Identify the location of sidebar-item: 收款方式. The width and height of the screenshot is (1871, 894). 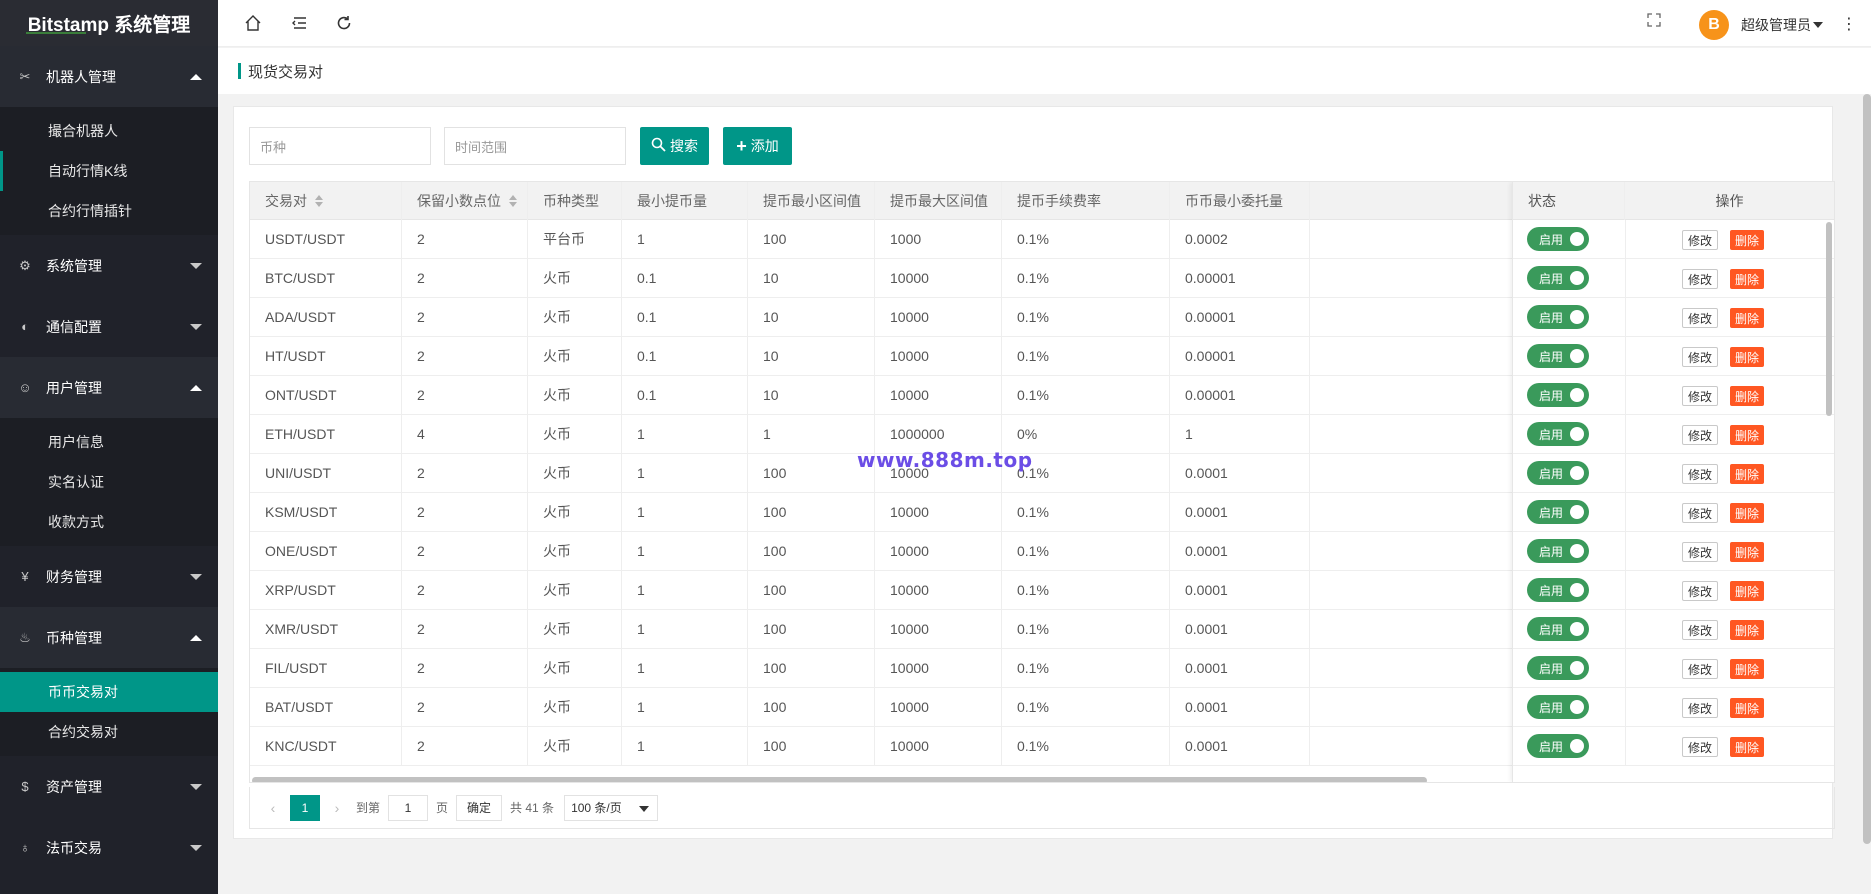
(109, 522).